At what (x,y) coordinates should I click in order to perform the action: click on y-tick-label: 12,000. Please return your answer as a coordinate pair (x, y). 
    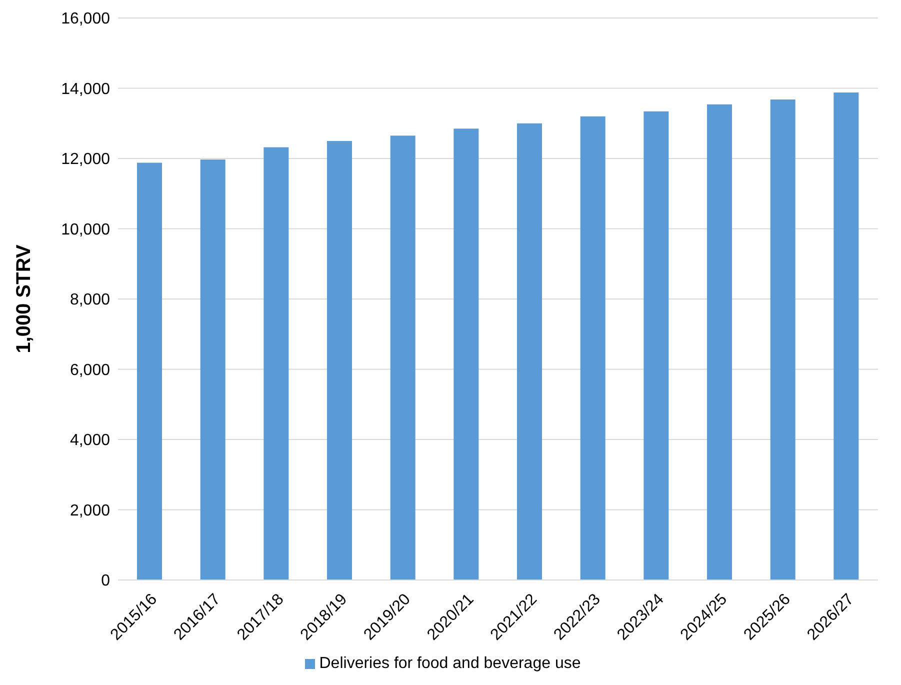
    Looking at the image, I should click on (85, 159).